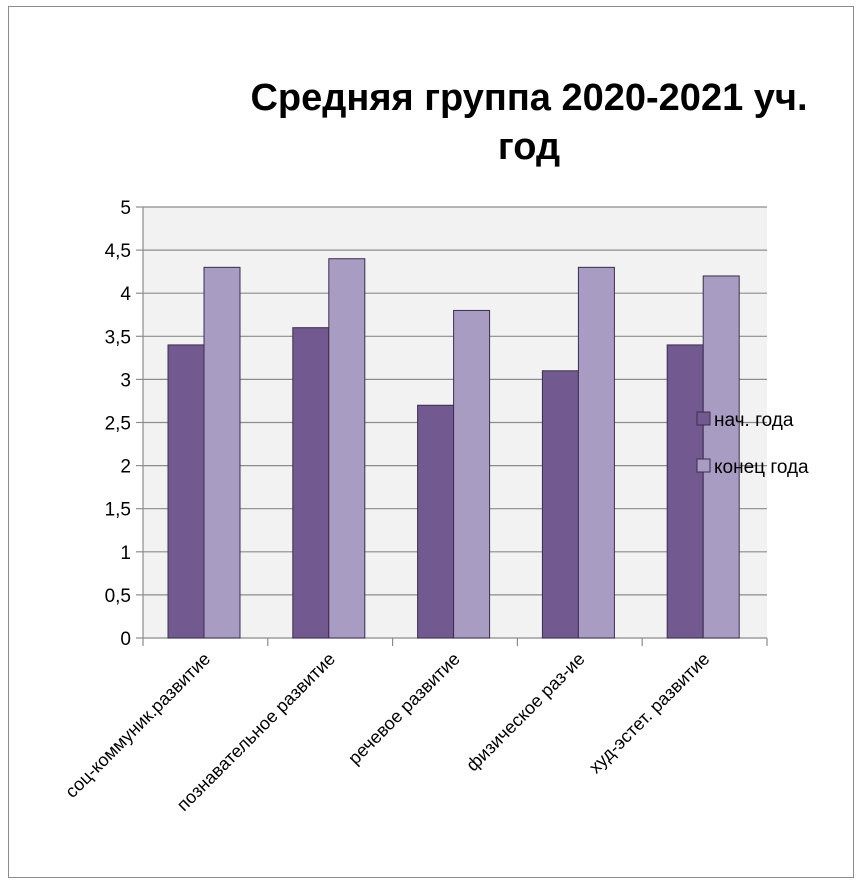  What do you see at coordinates (649, 713) in the screenshot?
I see `category-label: худ-эстет. развитие` at bounding box center [649, 713].